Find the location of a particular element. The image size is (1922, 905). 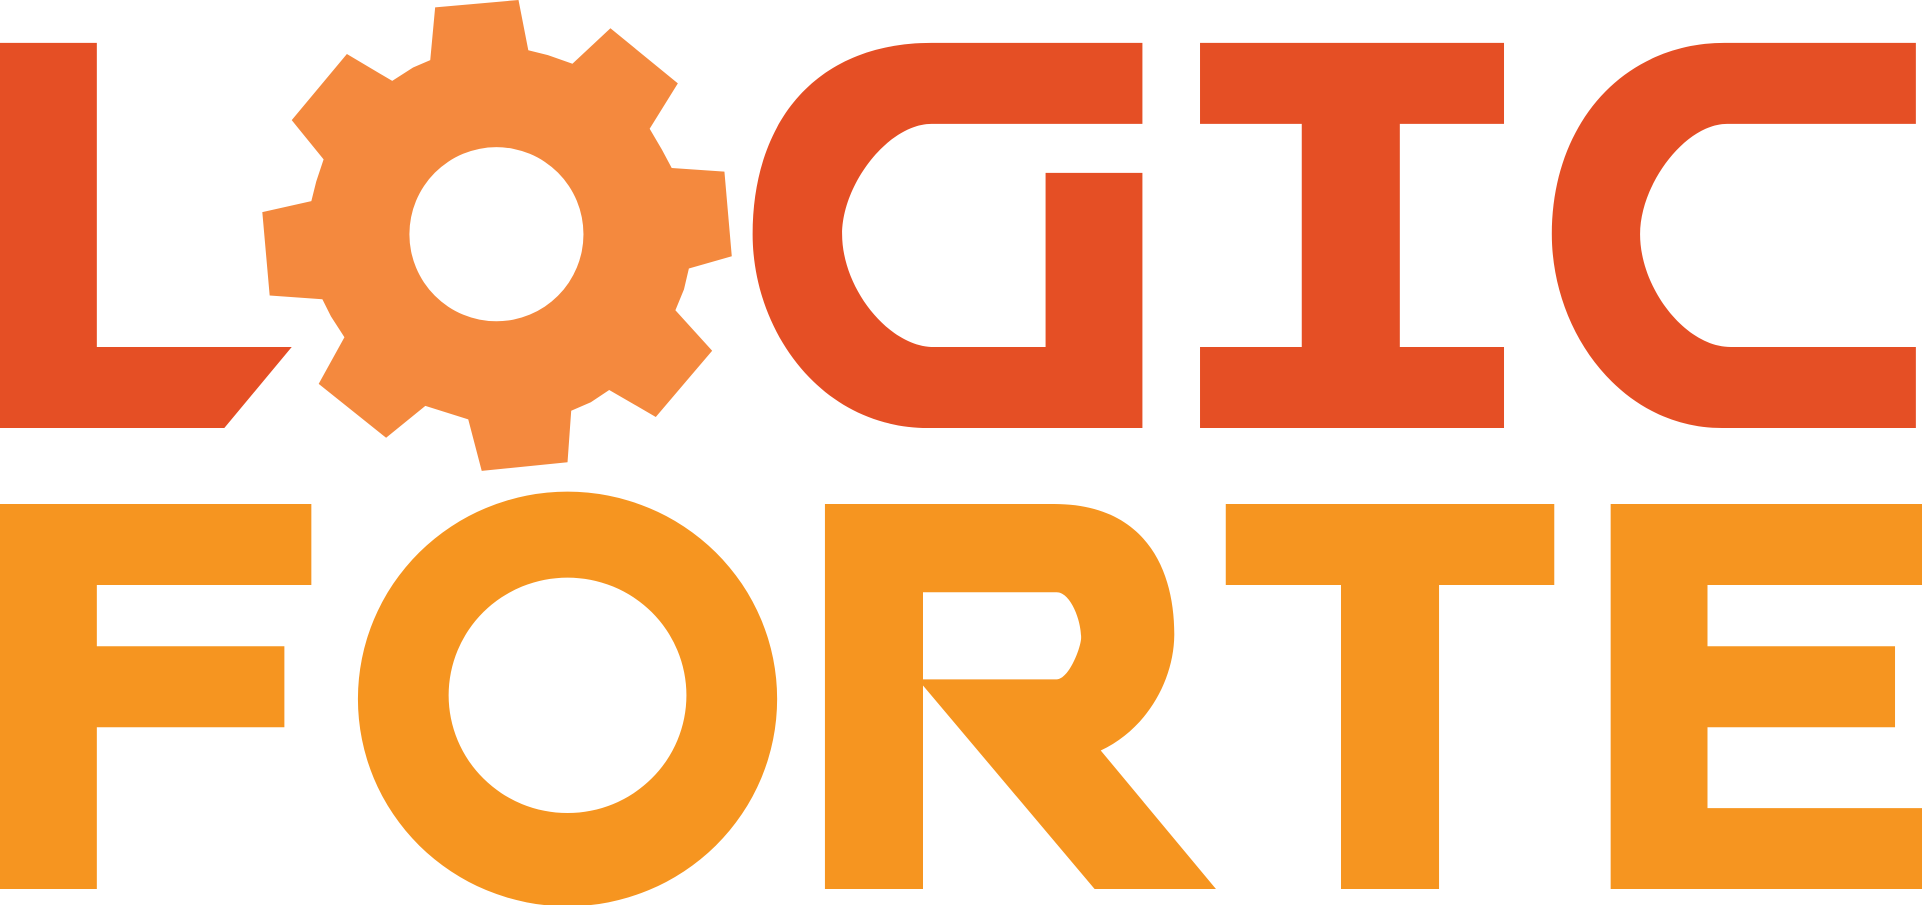

letter-g is located at coordinates (947, 235).